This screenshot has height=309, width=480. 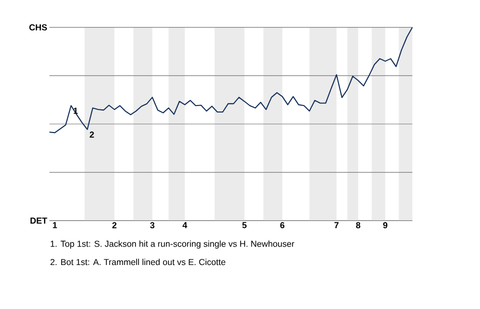 I want to click on ref-line-label: DET, so click(x=39, y=221).